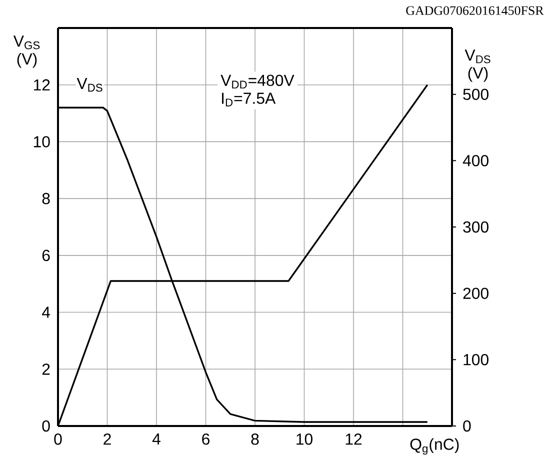 The height and width of the screenshot is (458, 544). Describe the element at coordinates (354, 439) in the screenshot. I see `x-tick-label: 12` at that location.